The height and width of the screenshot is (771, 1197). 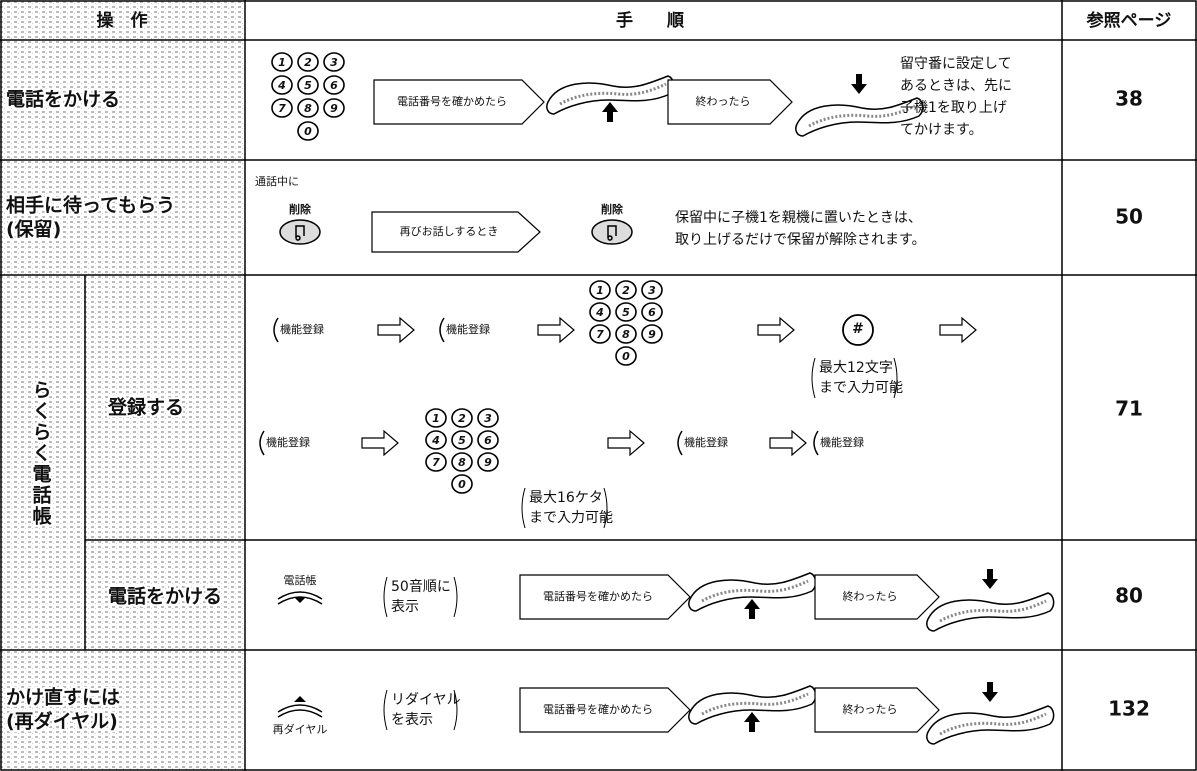 What do you see at coordinates (598, 596) in the screenshot?
I see `step-text: 電話番号を確かめたら` at bounding box center [598, 596].